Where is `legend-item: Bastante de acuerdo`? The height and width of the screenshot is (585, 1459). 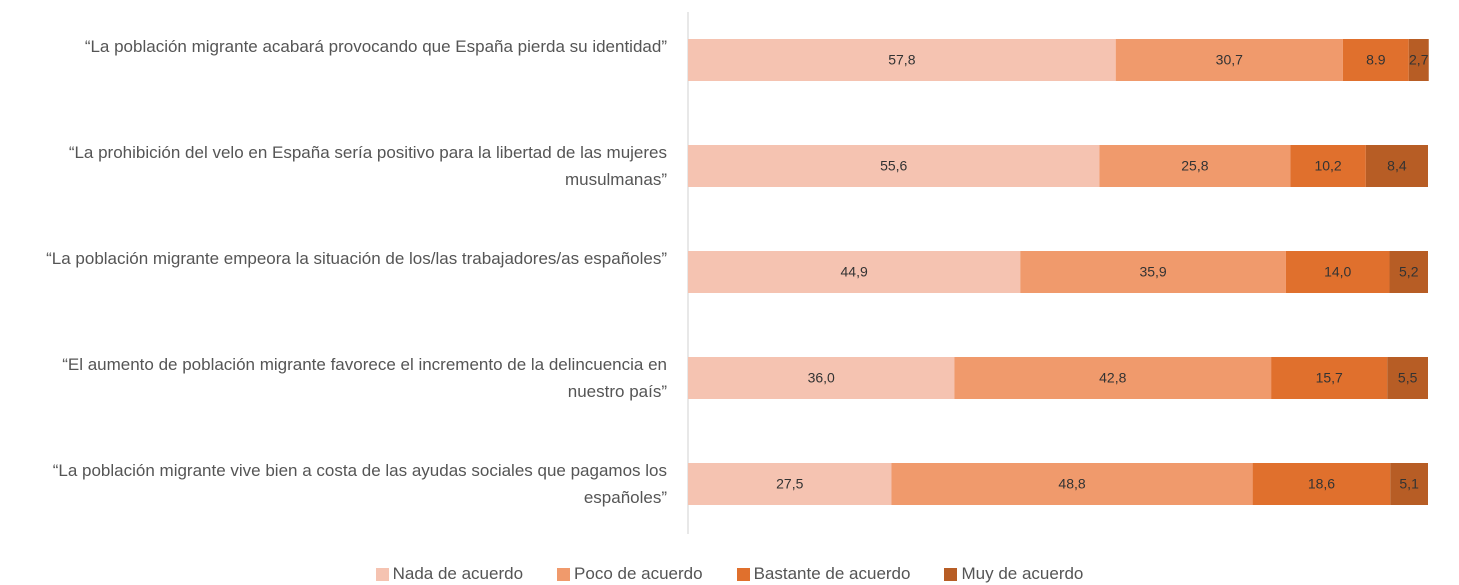
legend-item: Bastante de acuerdo is located at coordinates (823, 574).